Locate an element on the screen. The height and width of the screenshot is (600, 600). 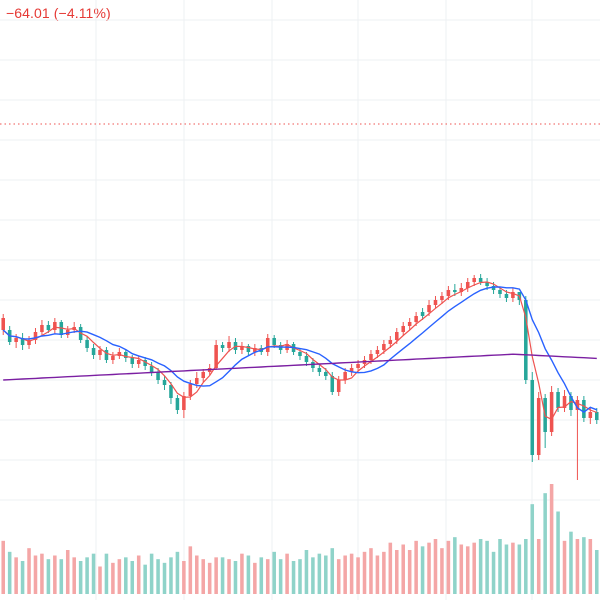
price-change-label: −64.01 (−4.11%) is located at coordinates (58, 13).